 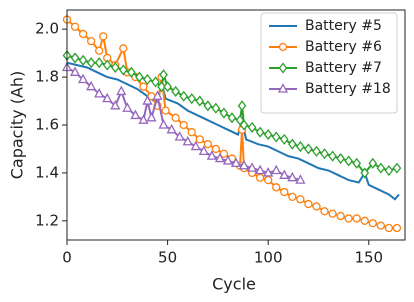 I want to click on y-tick-label: 1.8, so click(x=47, y=77).